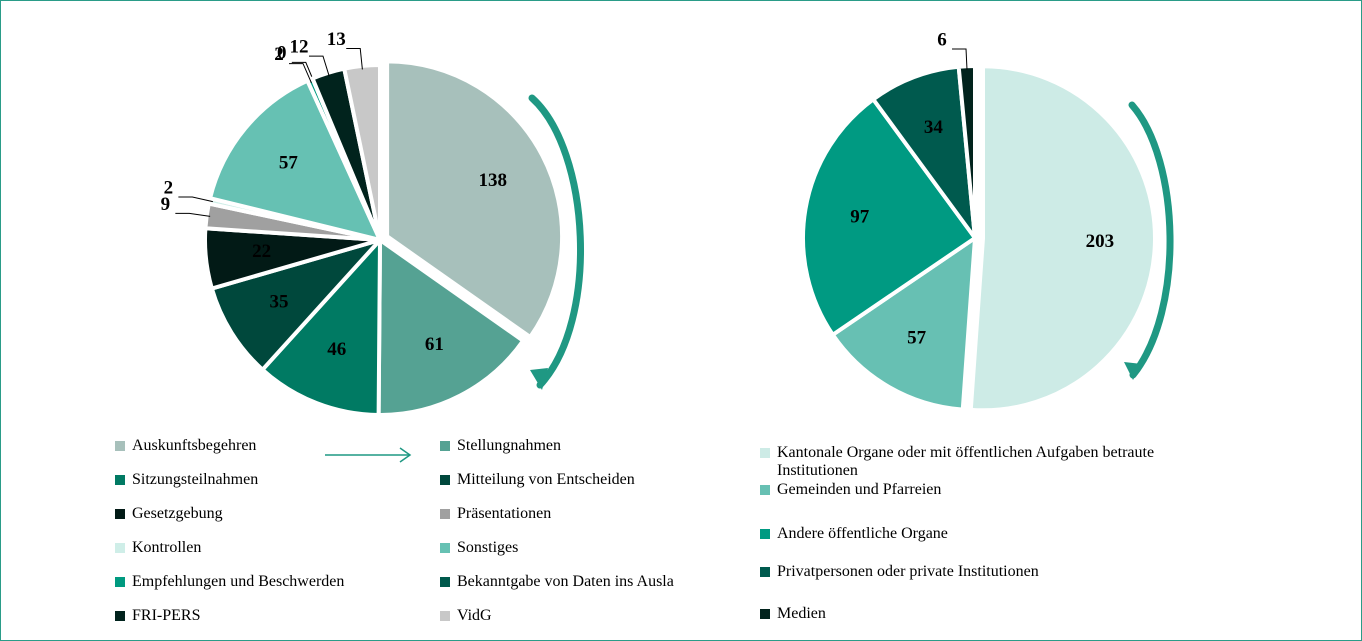 This screenshot has height=641, width=1362. Describe the element at coordinates (942, 39) in the screenshot. I see `data-label: 6` at that location.